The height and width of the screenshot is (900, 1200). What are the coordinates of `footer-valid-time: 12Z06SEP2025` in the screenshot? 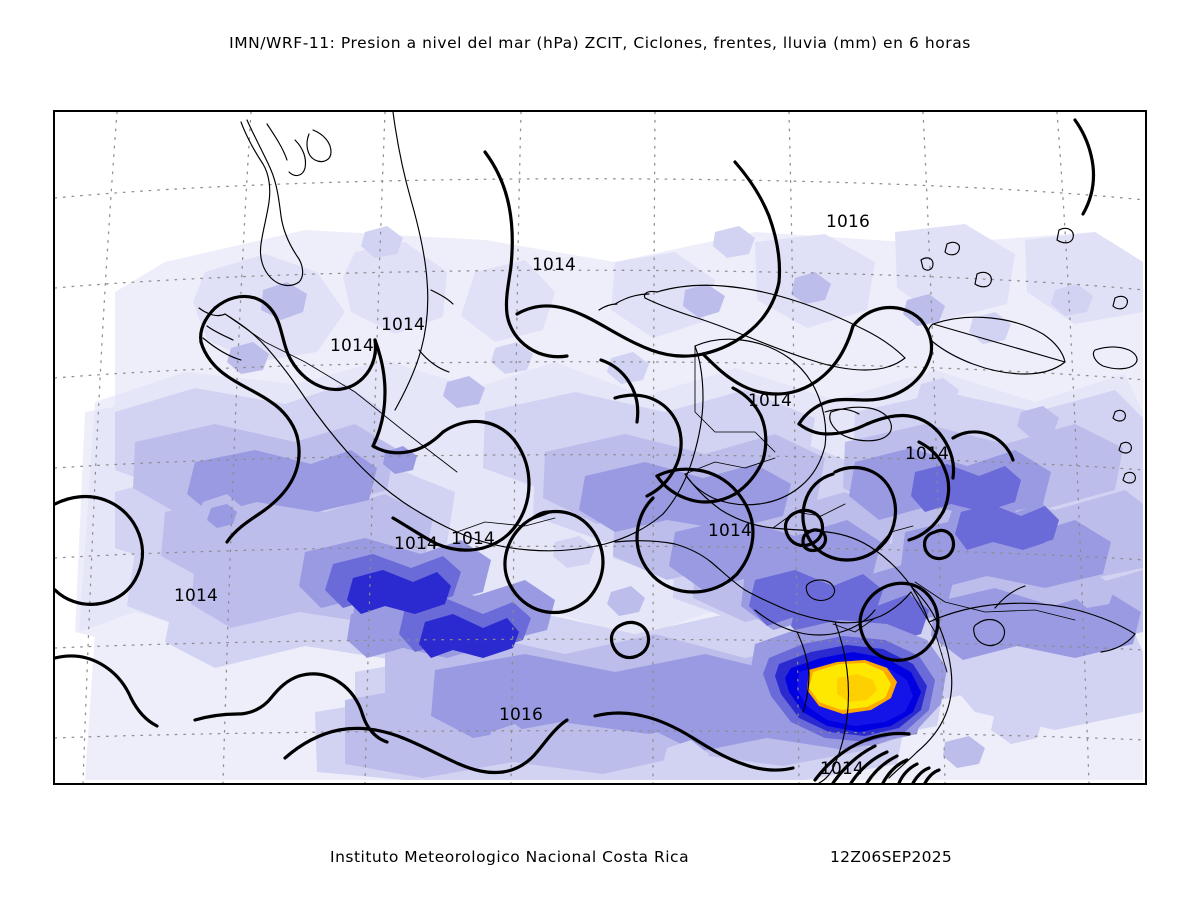 It's located at (891, 857).